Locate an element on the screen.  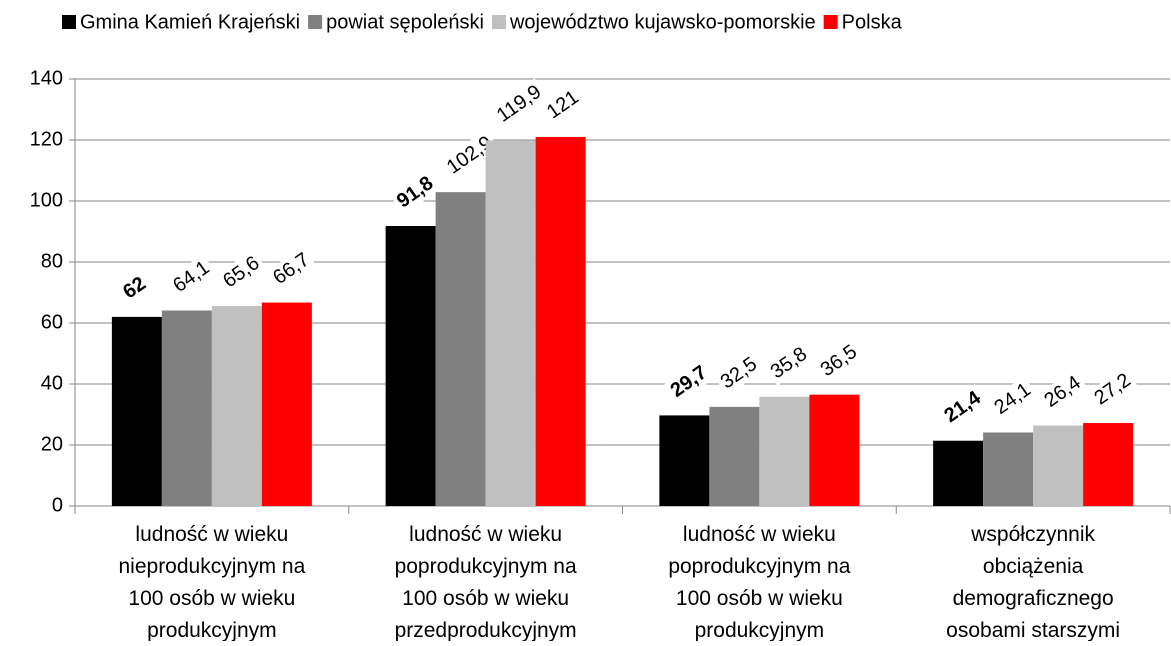
data-label-group: 121 is located at coordinates (562, 104).